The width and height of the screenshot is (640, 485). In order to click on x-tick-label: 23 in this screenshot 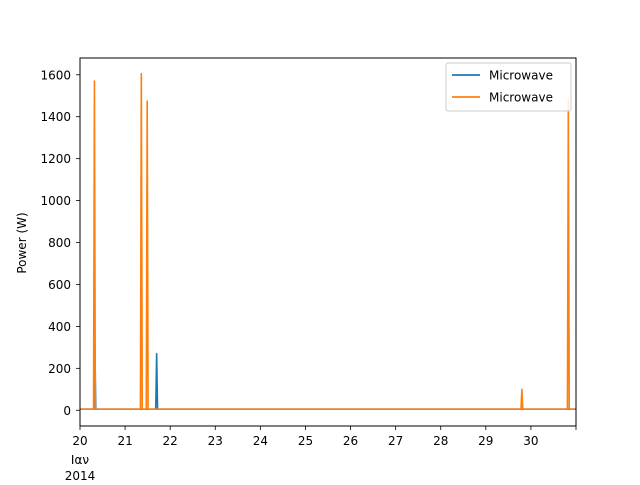, I will do `click(215, 441)`.